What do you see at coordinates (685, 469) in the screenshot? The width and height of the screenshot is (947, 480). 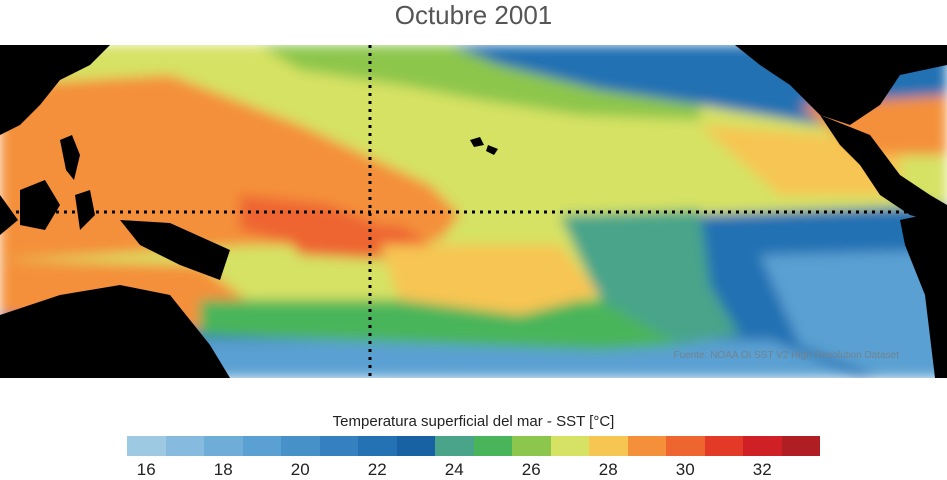 I see `colorbar-tick-label: 30` at bounding box center [685, 469].